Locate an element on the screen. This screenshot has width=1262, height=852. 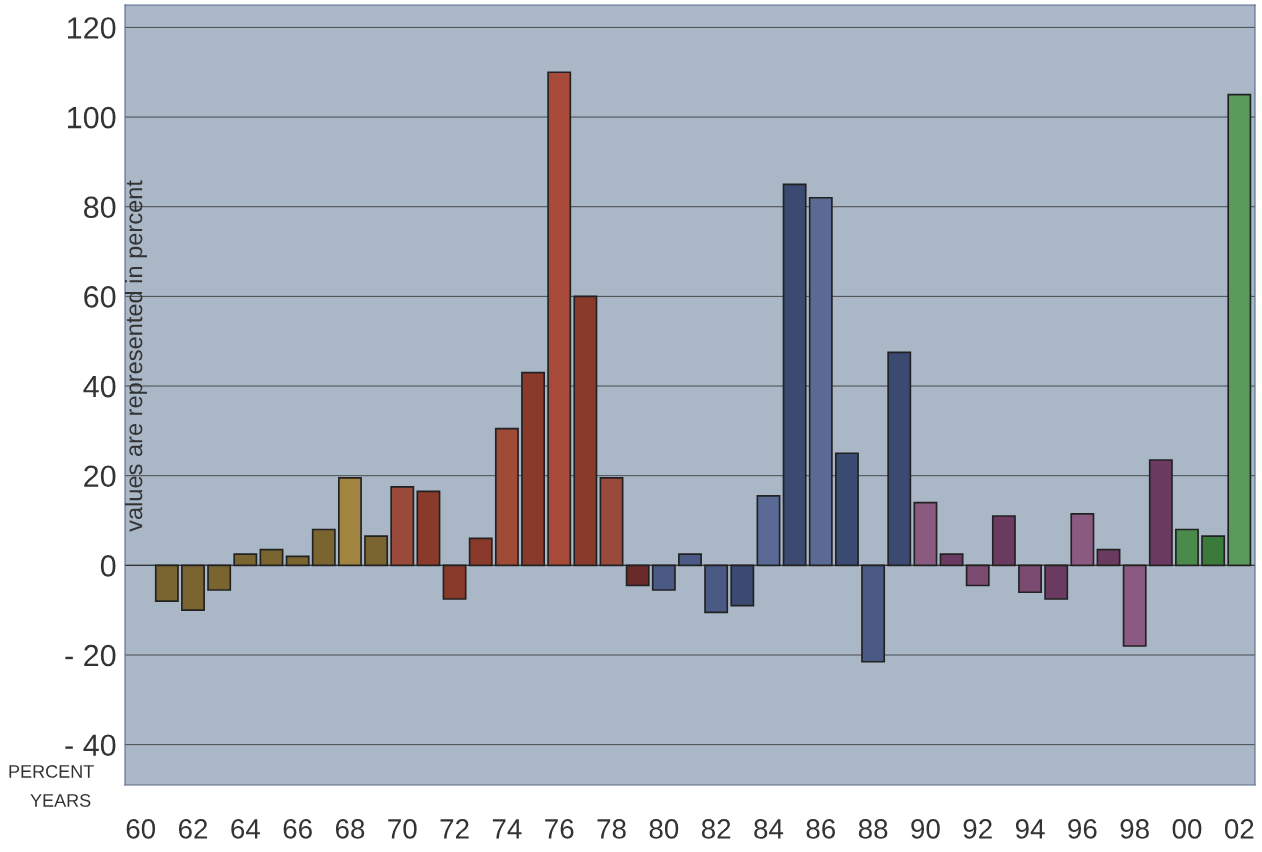
y-tick-label: 0 is located at coordinates (108, 566).